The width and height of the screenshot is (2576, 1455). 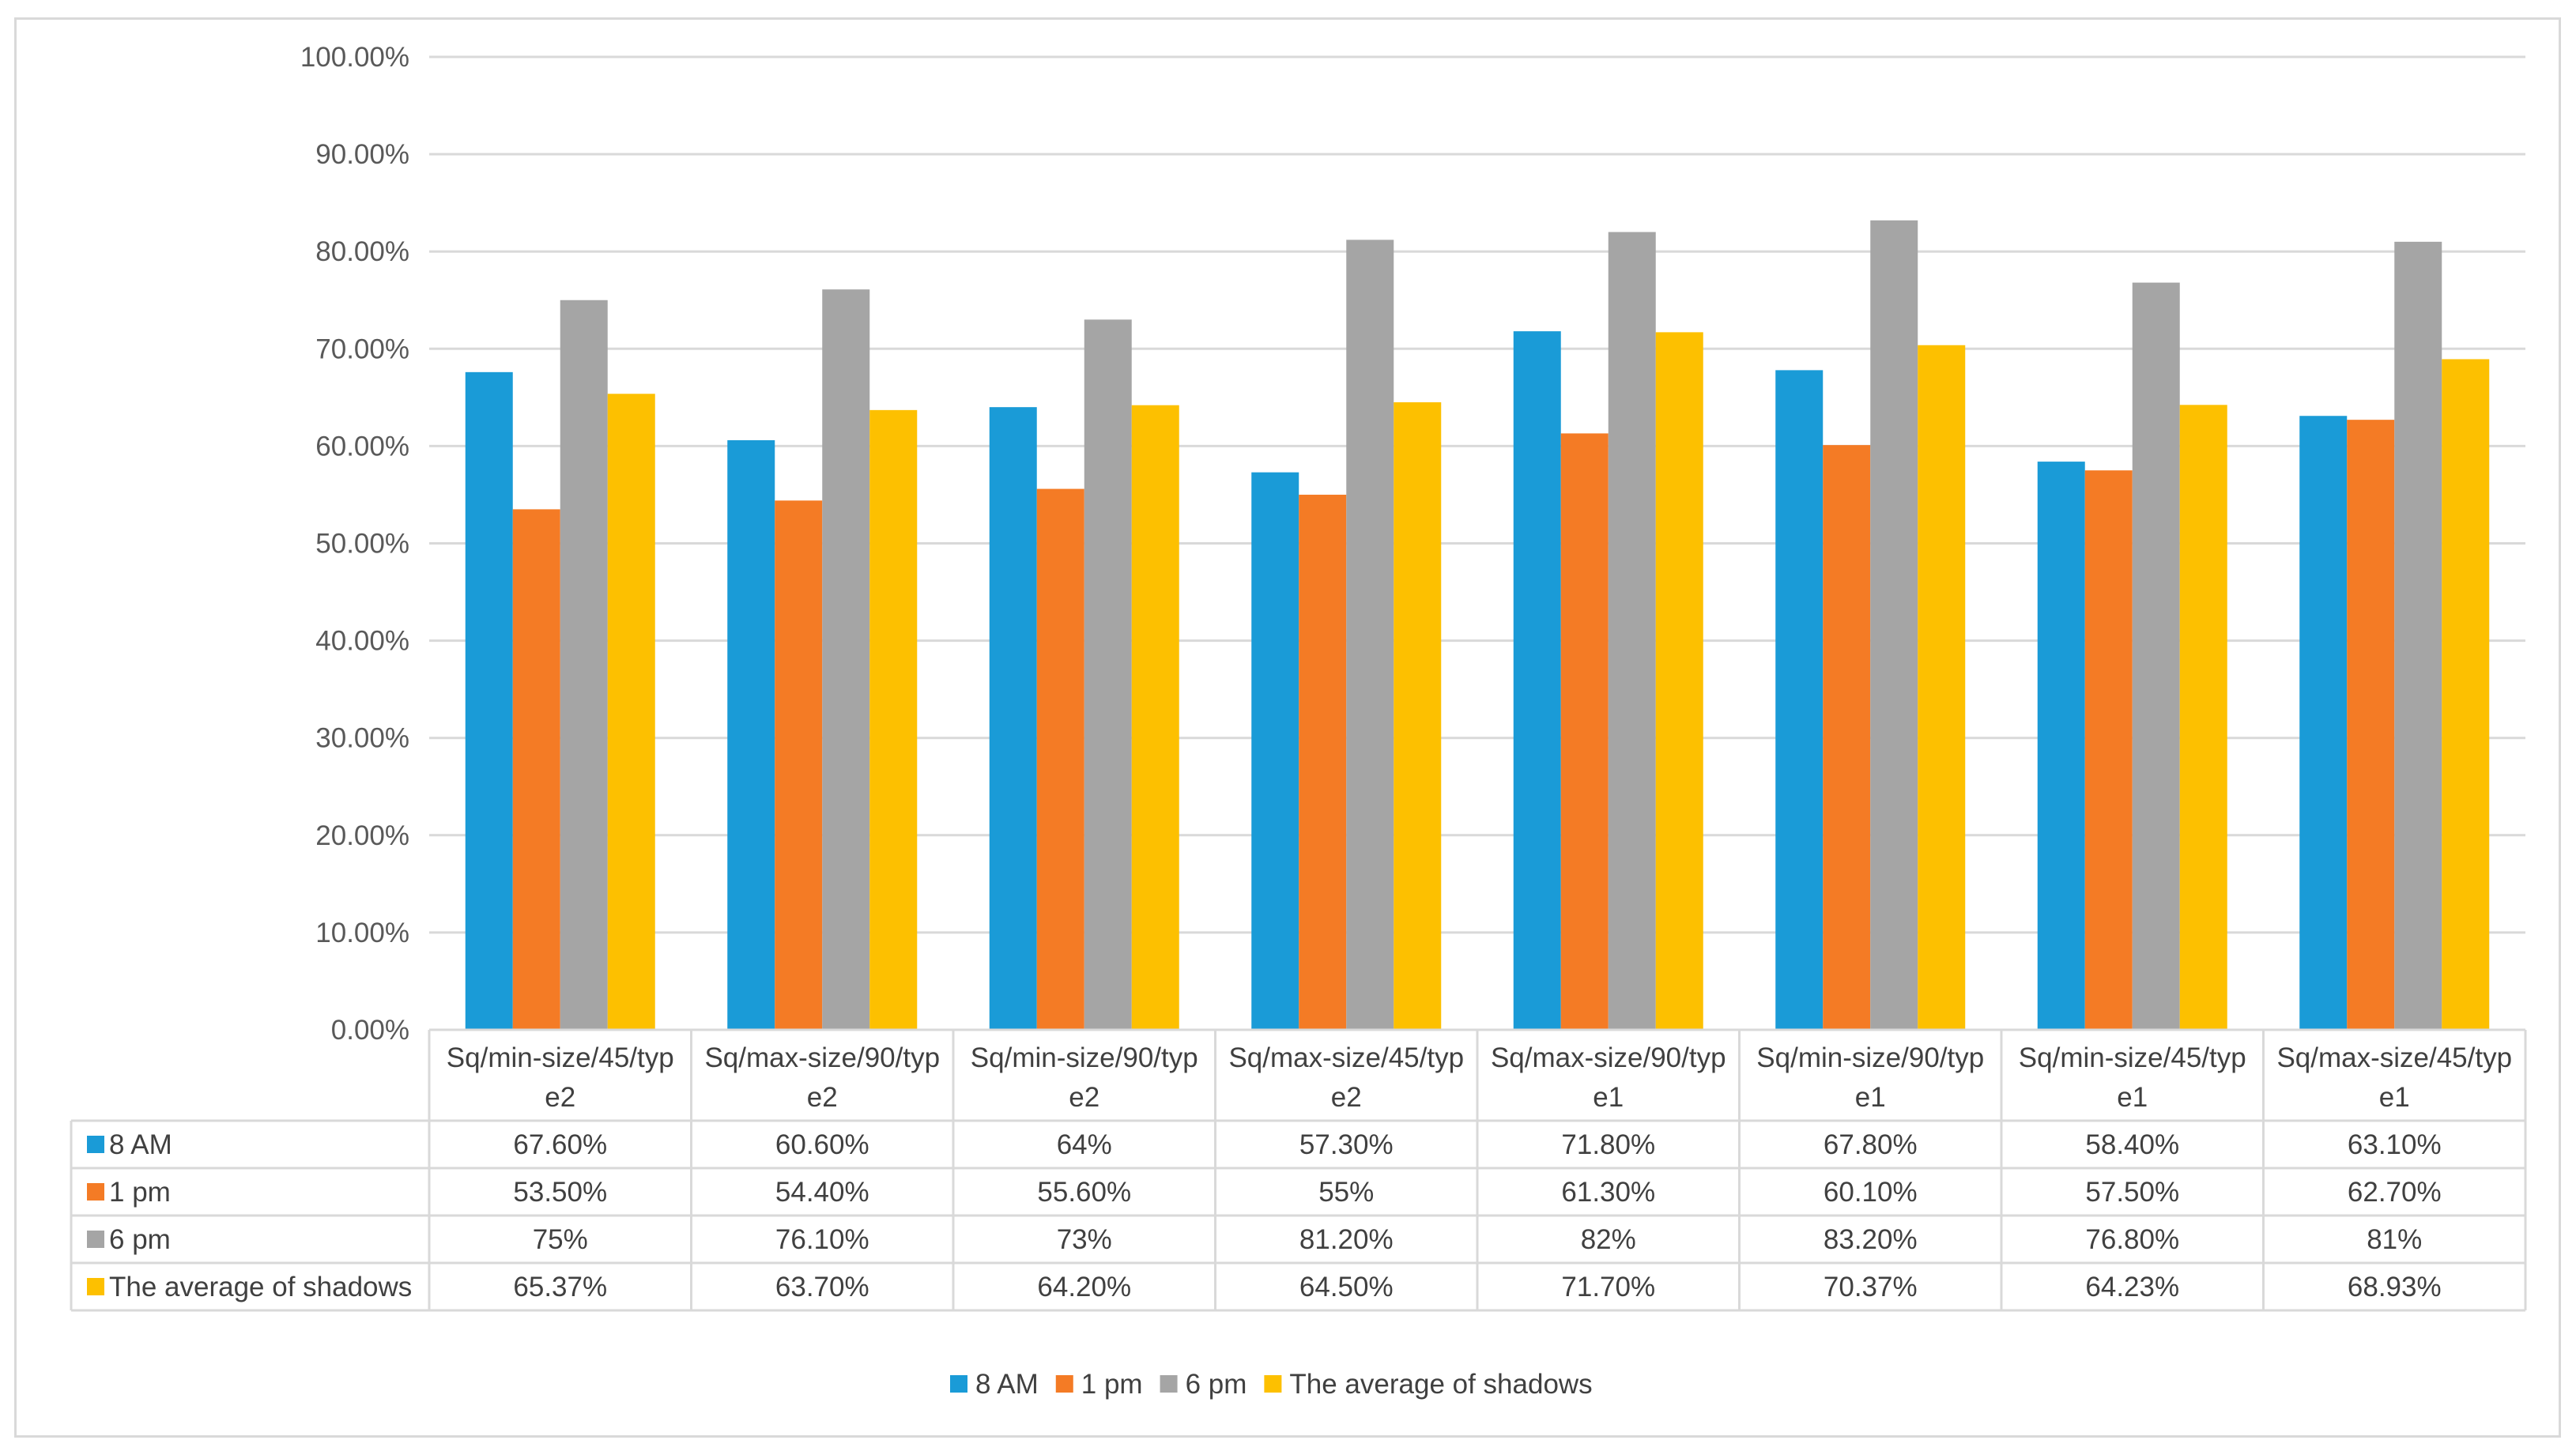 I want to click on data-label: 60.60%, so click(x=822, y=1144).